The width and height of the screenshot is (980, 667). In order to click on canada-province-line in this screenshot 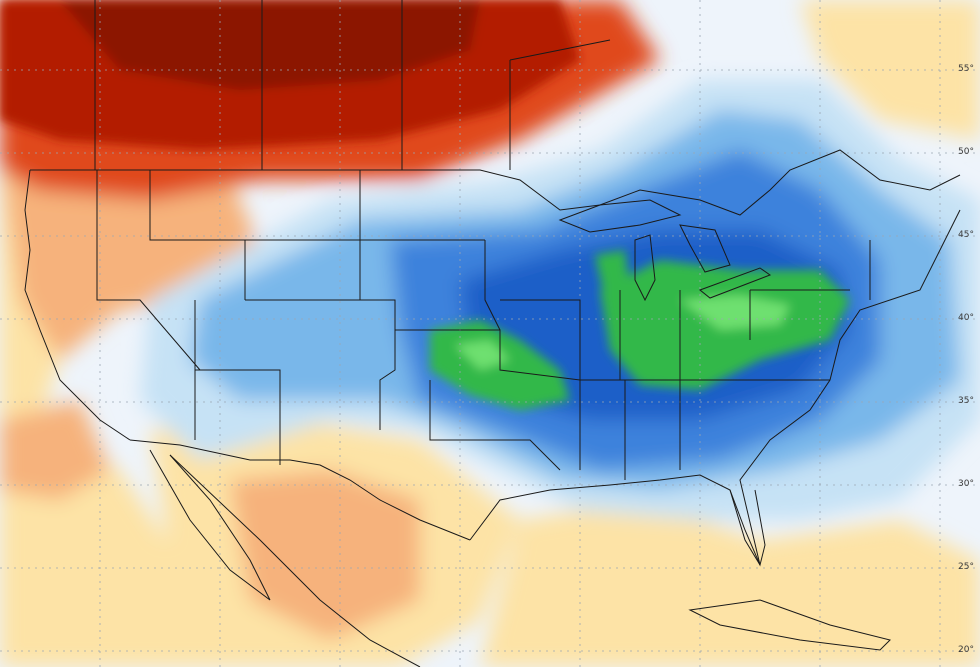, I will do `click(560, 104)`.